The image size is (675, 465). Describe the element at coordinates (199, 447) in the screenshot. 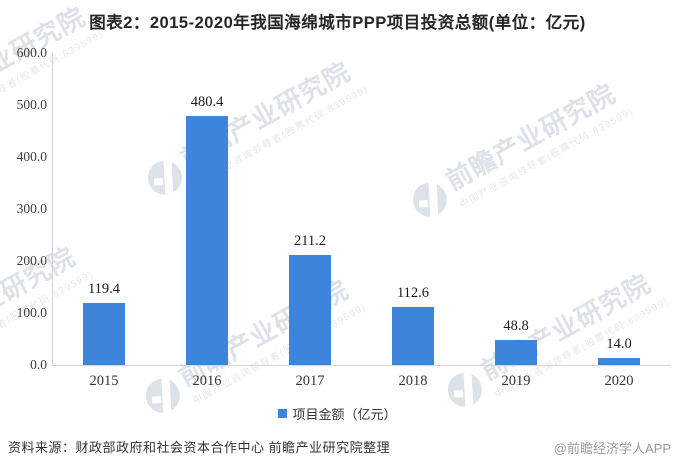

I see `source-note: 资料来源：财政部政府和社会资本合作中心 前瞻产业研究院整理` at that location.